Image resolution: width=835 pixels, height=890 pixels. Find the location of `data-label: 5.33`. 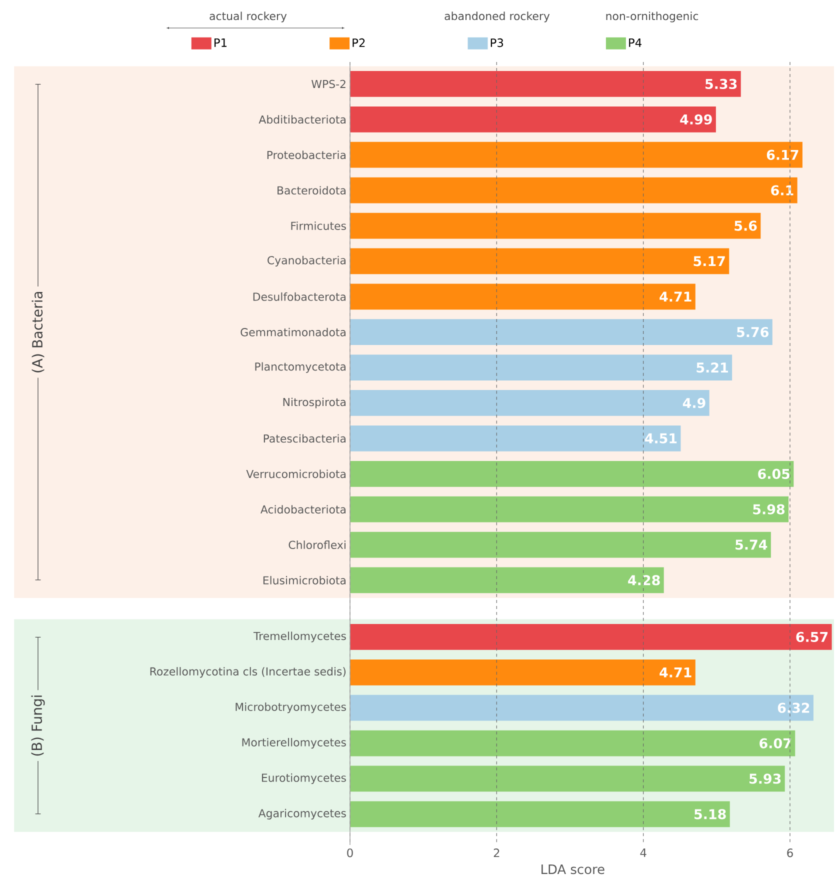

data-label: 5.33 is located at coordinates (721, 84).